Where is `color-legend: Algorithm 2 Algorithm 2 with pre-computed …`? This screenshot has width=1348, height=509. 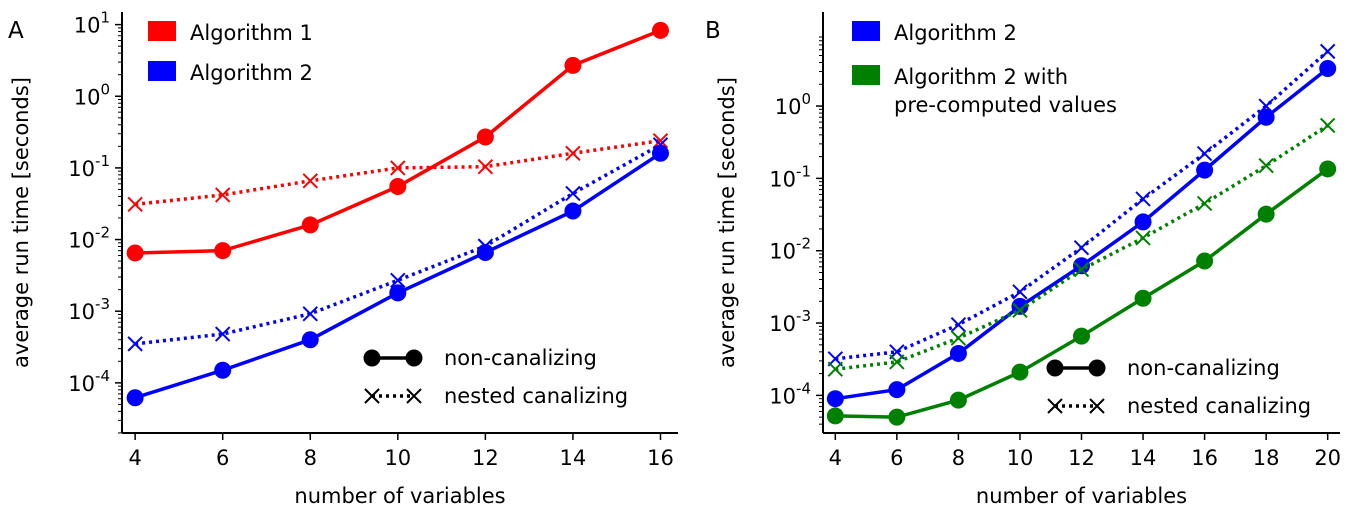
color-legend: Algorithm 2 Algorithm 2 with pre-computed … is located at coordinates (984, 69).